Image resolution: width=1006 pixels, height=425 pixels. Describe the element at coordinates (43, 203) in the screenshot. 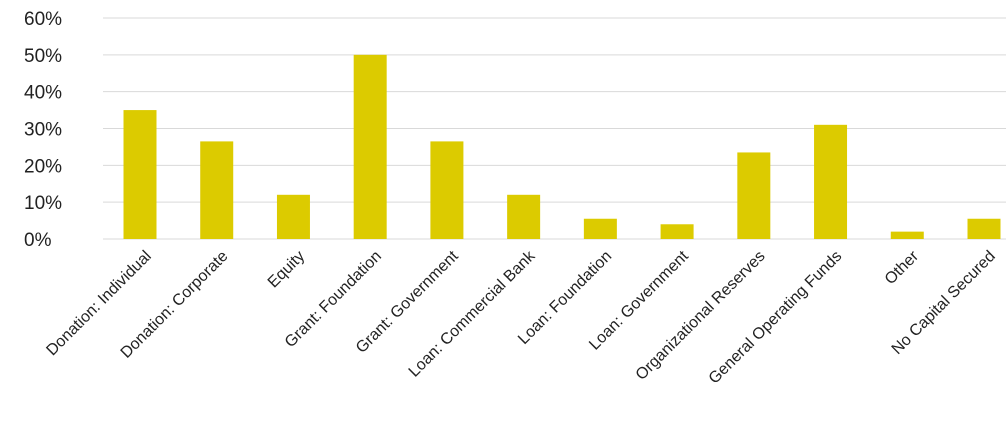

I see `y-tick-label: 10%` at that location.